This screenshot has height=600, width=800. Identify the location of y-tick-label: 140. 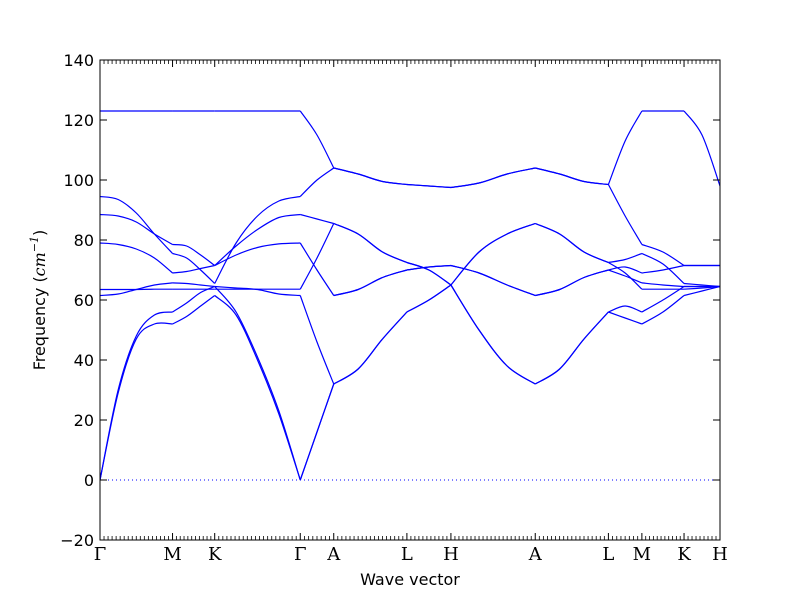
(78, 60).